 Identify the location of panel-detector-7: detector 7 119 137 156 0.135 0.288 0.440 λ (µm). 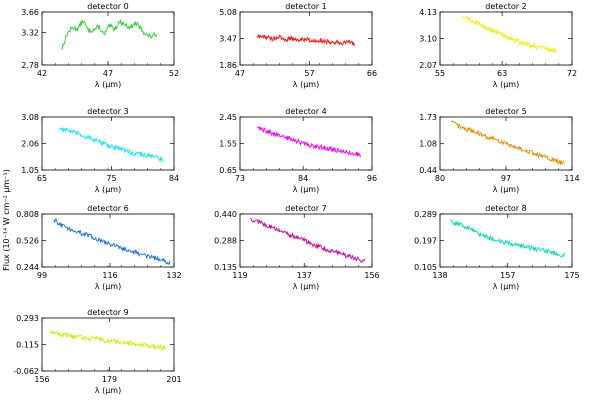
(297, 247).